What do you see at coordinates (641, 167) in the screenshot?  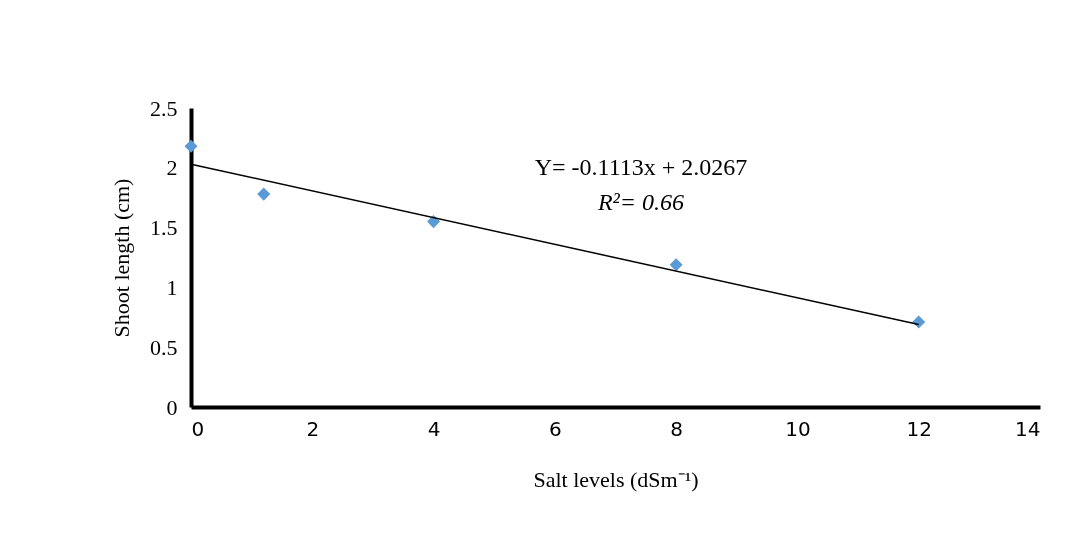 I see `annotation: Y= -0.1113x + 2.0267` at bounding box center [641, 167].